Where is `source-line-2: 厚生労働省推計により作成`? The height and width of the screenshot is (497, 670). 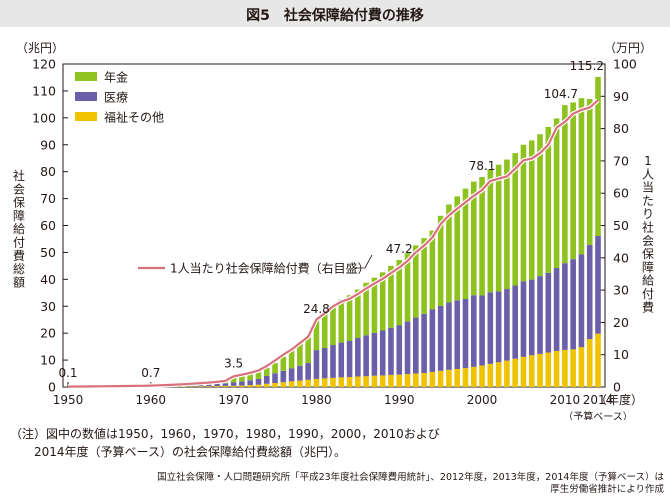
source-line-2: 厚生労働省推計により作成 is located at coordinates (607, 489).